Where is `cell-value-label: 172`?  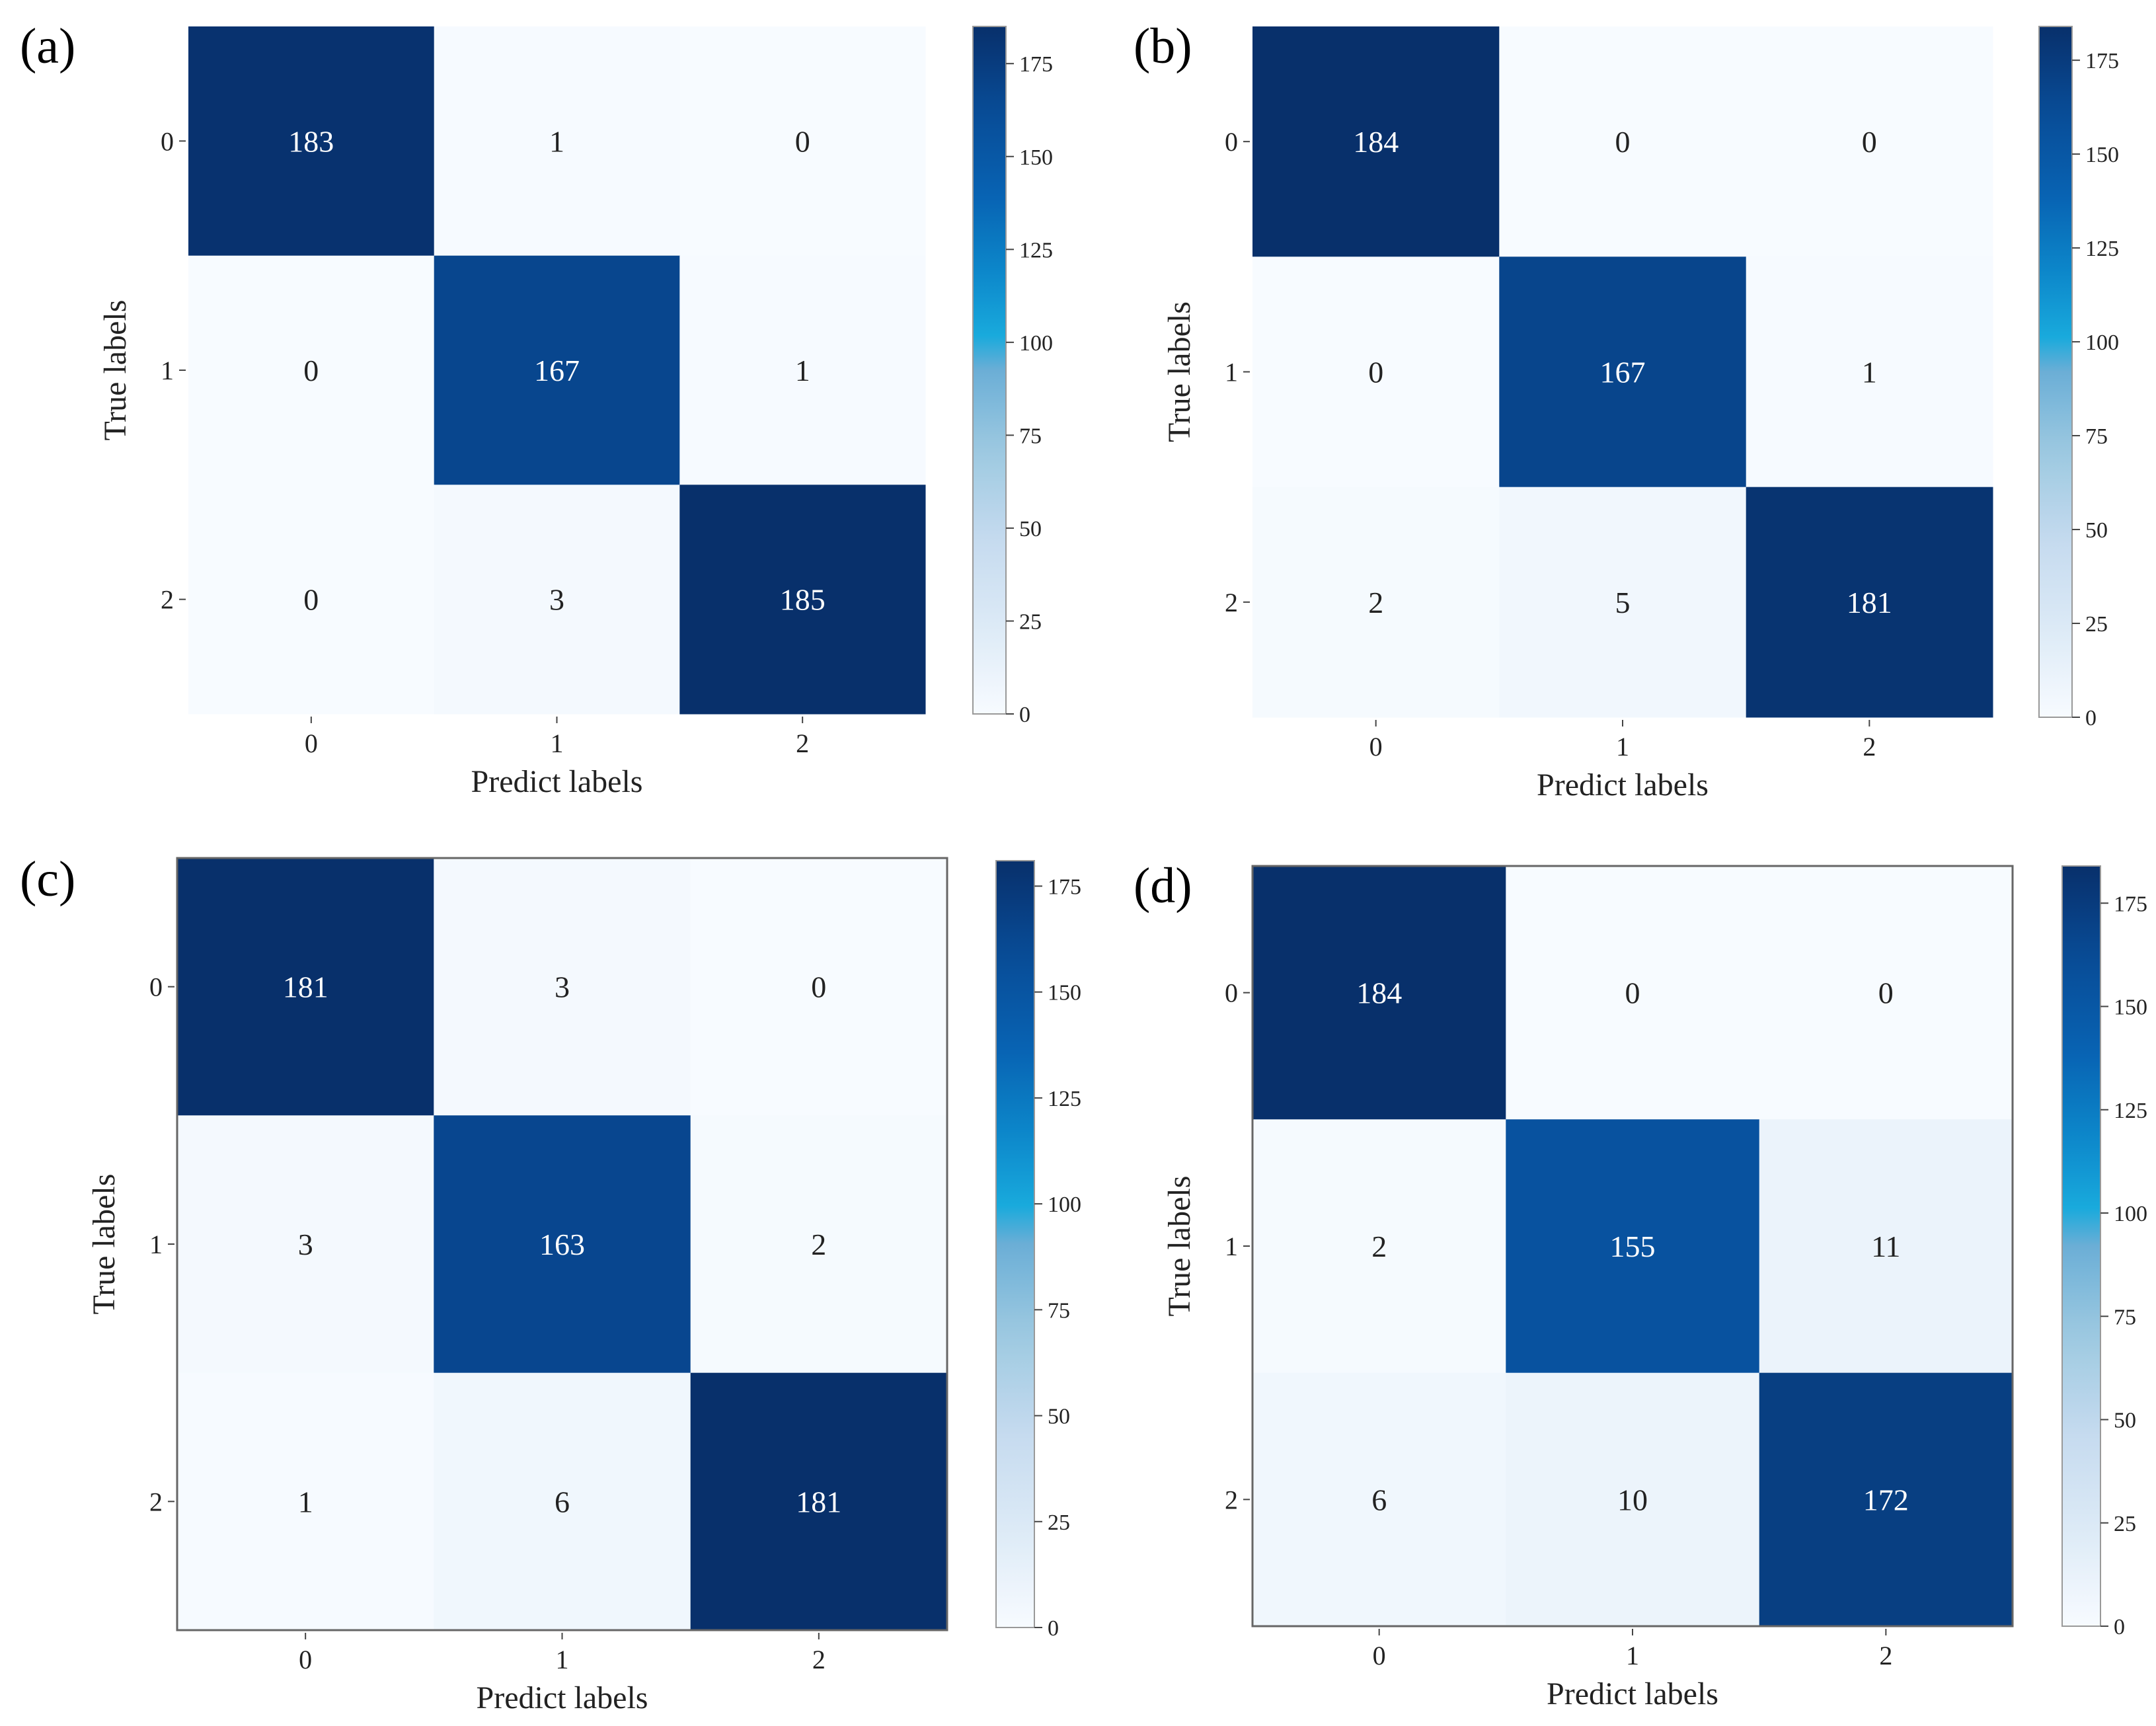
cell-value-label: 172 is located at coordinates (1886, 1499).